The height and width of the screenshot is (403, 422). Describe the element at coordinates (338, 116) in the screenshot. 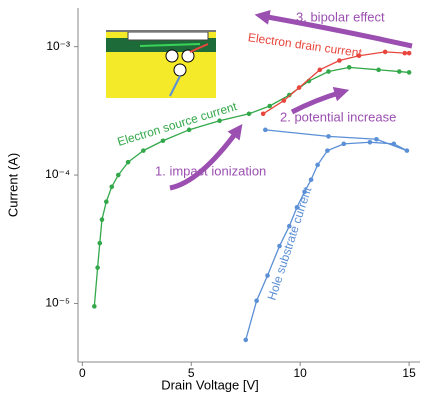

I see `annotation: 2. potential increase` at that location.